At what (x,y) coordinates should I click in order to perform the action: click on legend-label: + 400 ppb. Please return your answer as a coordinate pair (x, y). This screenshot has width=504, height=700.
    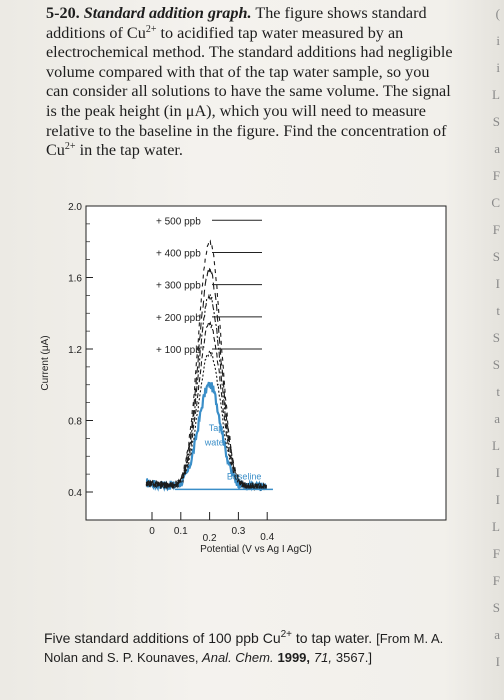
    Looking at the image, I should click on (178, 253).